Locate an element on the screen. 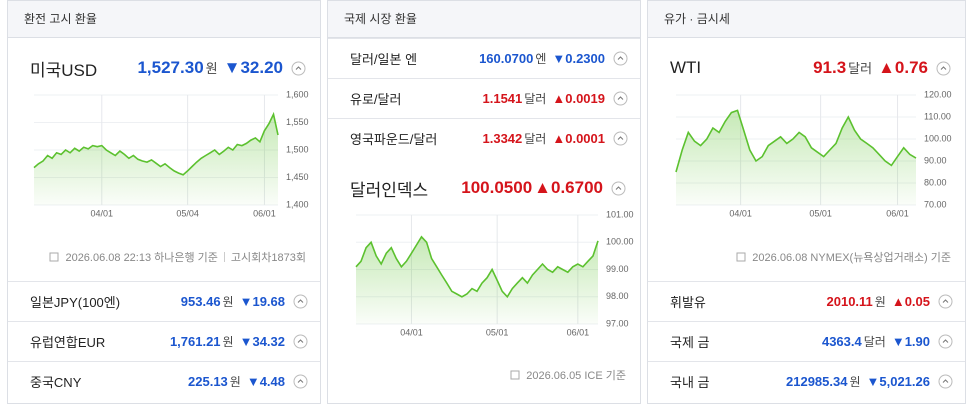  quote-name: 국내 금 is located at coordinates (690, 382).